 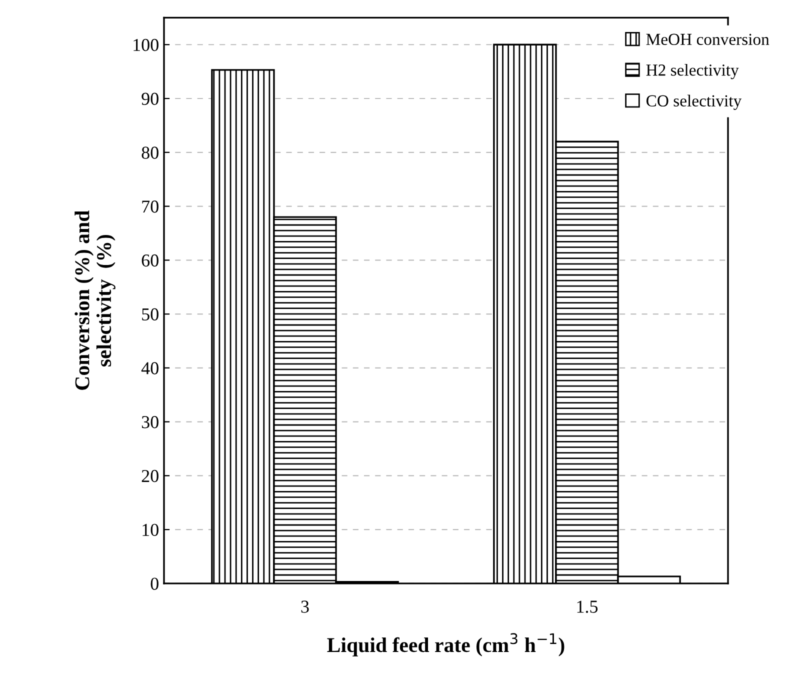 What do you see at coordinates (150, 314) in the screenshot?
I see `y-tick-label: 50` at bounding box center [150, 314].